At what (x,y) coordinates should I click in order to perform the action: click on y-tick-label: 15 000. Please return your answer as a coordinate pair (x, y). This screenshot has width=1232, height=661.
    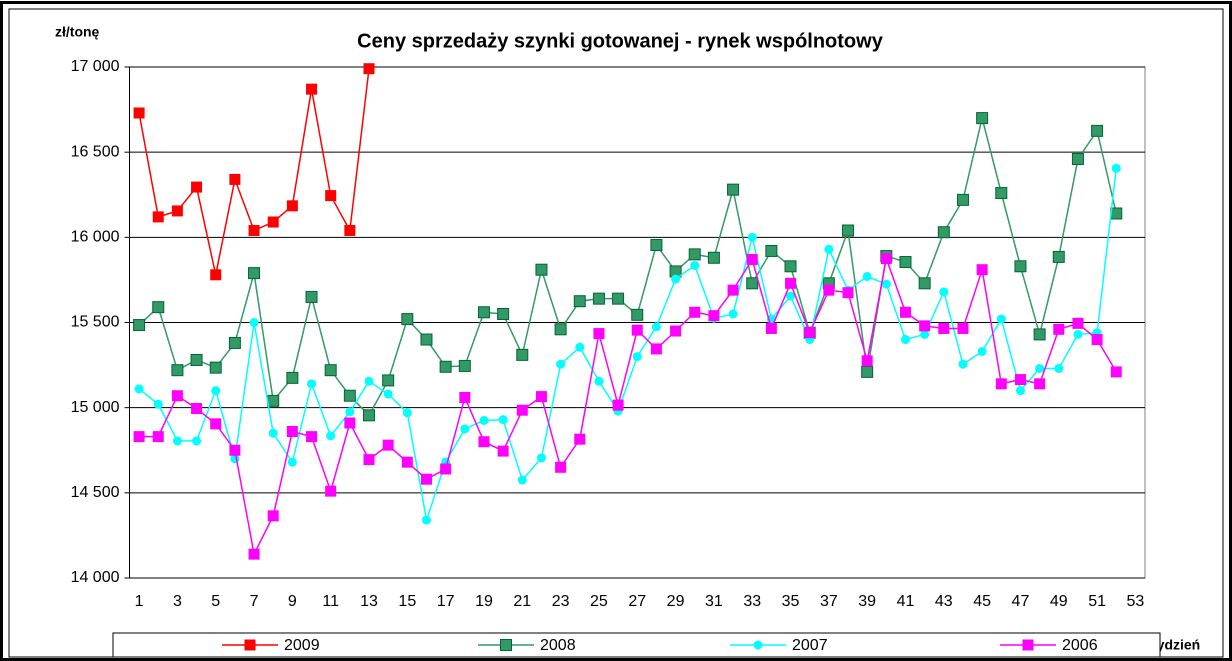
    Looking at the image, I should click on (95, 407).